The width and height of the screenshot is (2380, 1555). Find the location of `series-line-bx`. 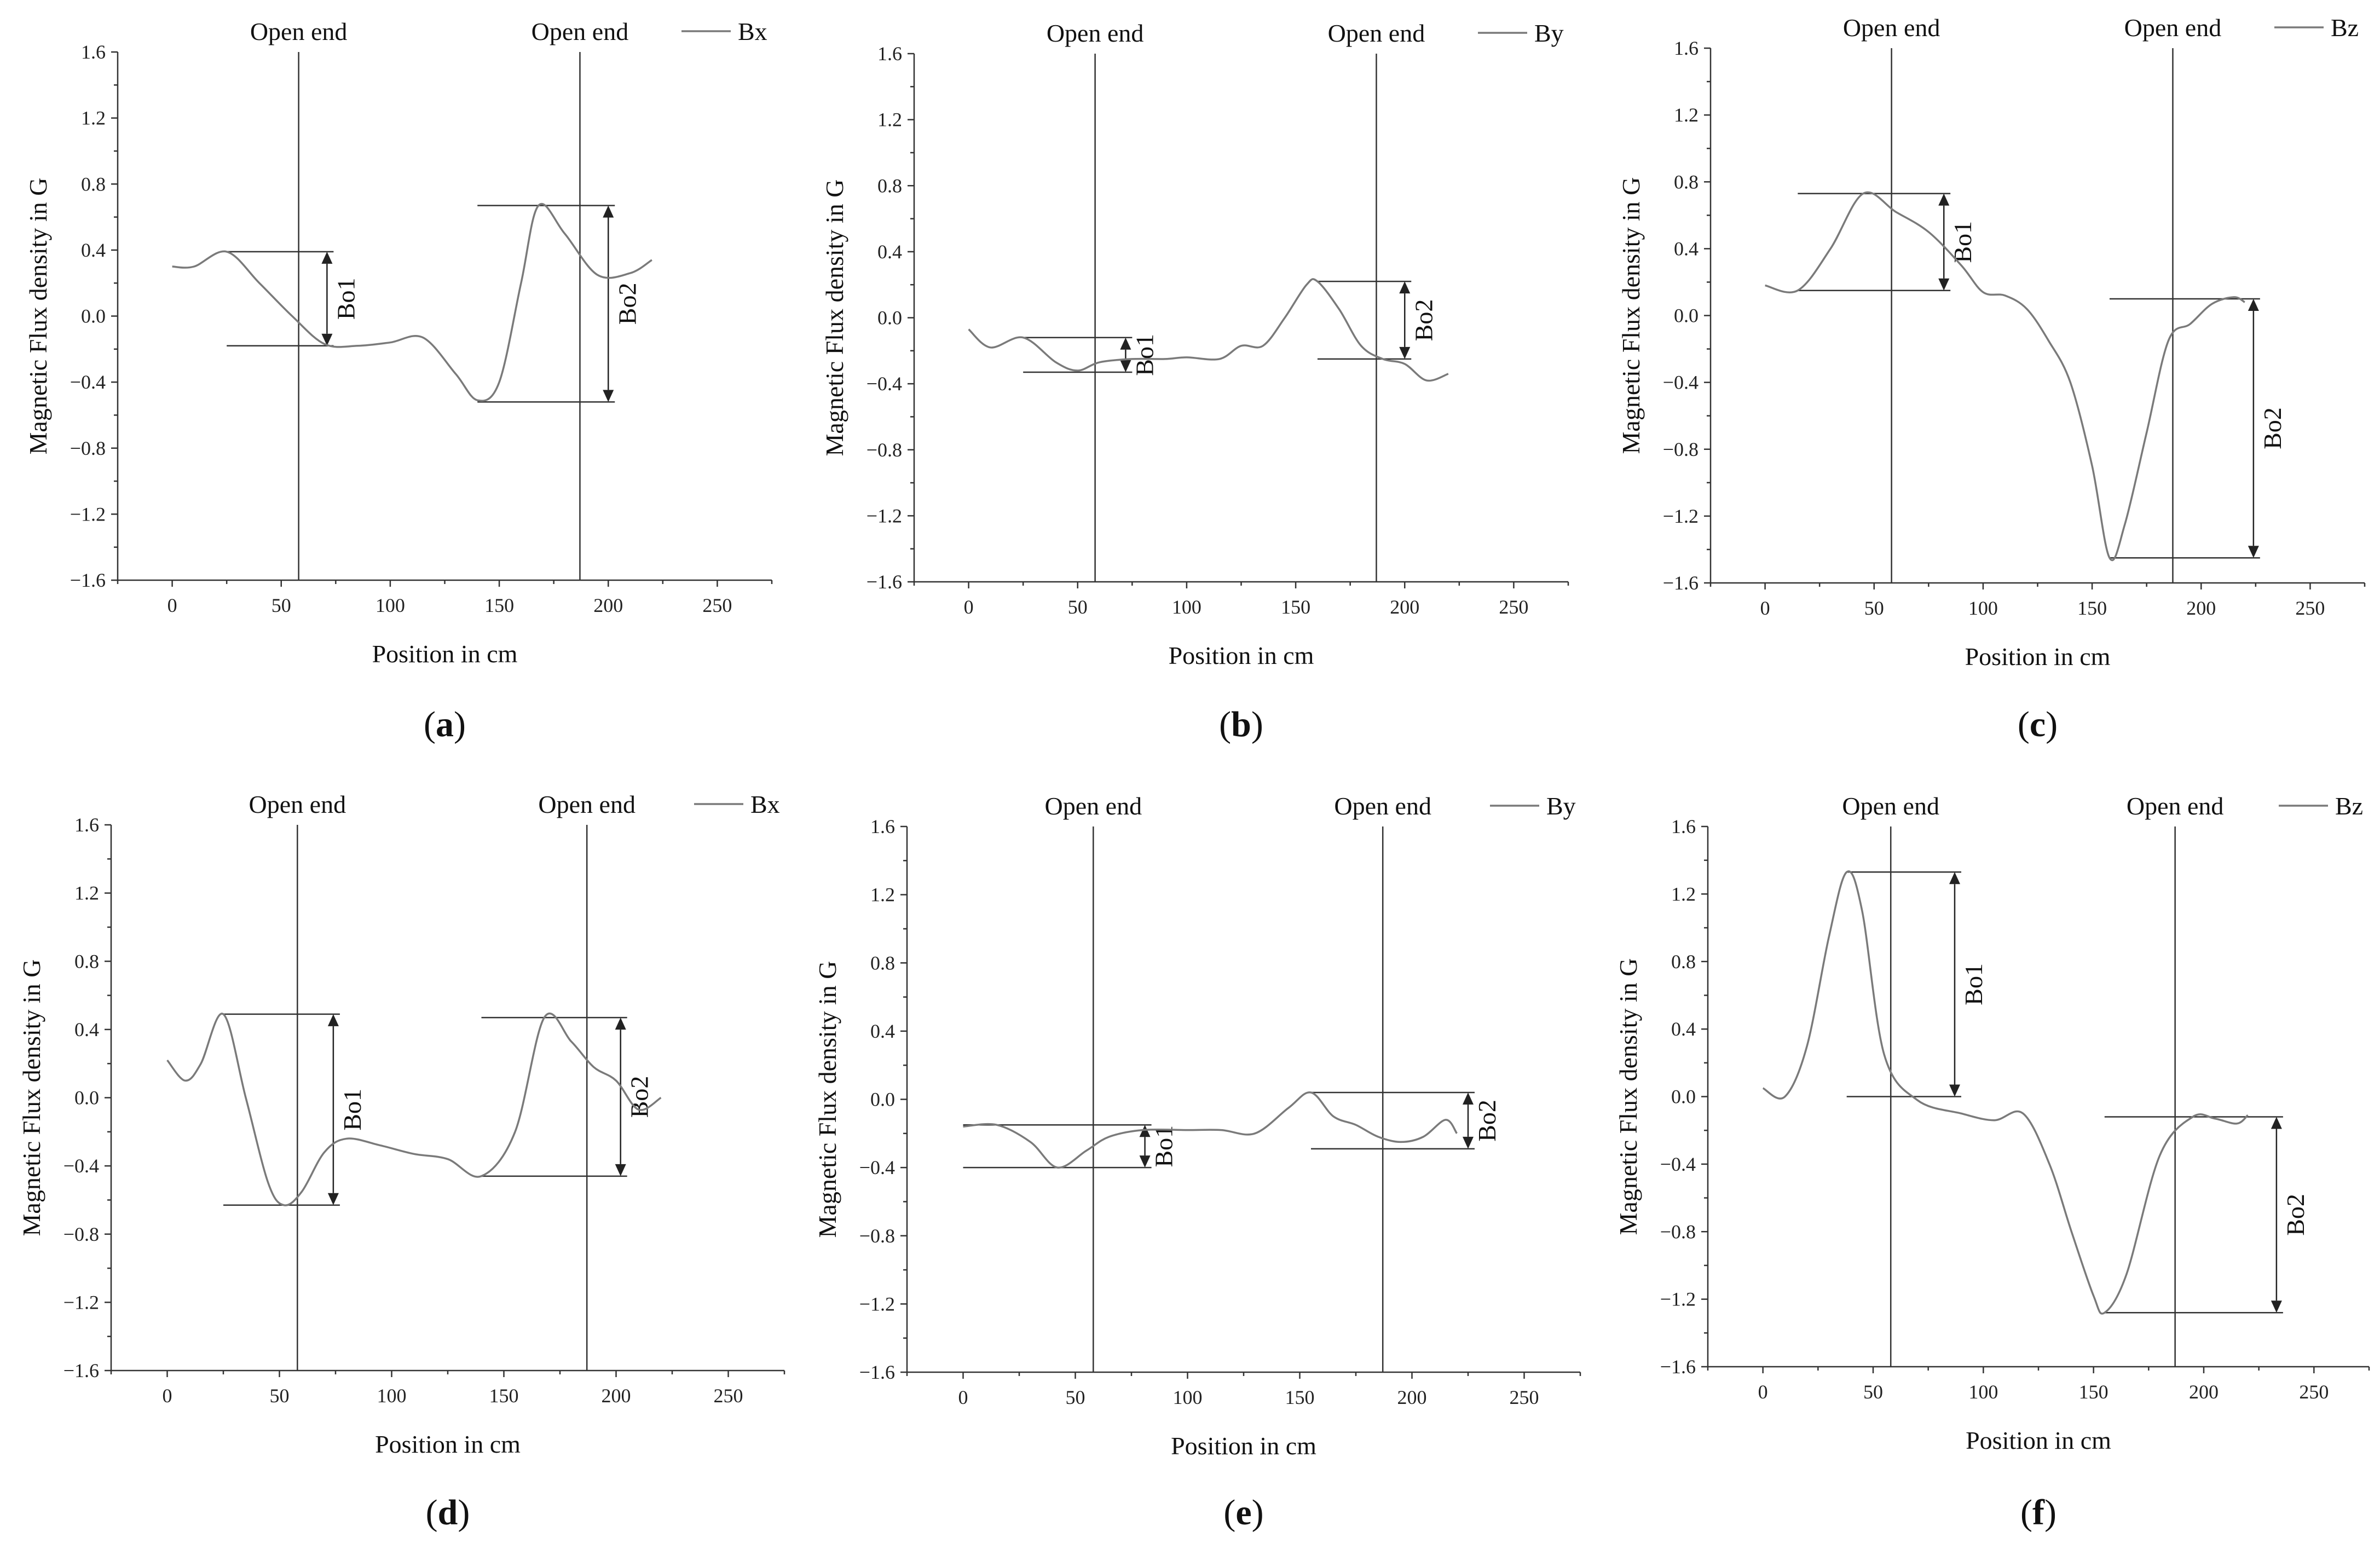

series-line-bx is located at coordinates (414, 1109).